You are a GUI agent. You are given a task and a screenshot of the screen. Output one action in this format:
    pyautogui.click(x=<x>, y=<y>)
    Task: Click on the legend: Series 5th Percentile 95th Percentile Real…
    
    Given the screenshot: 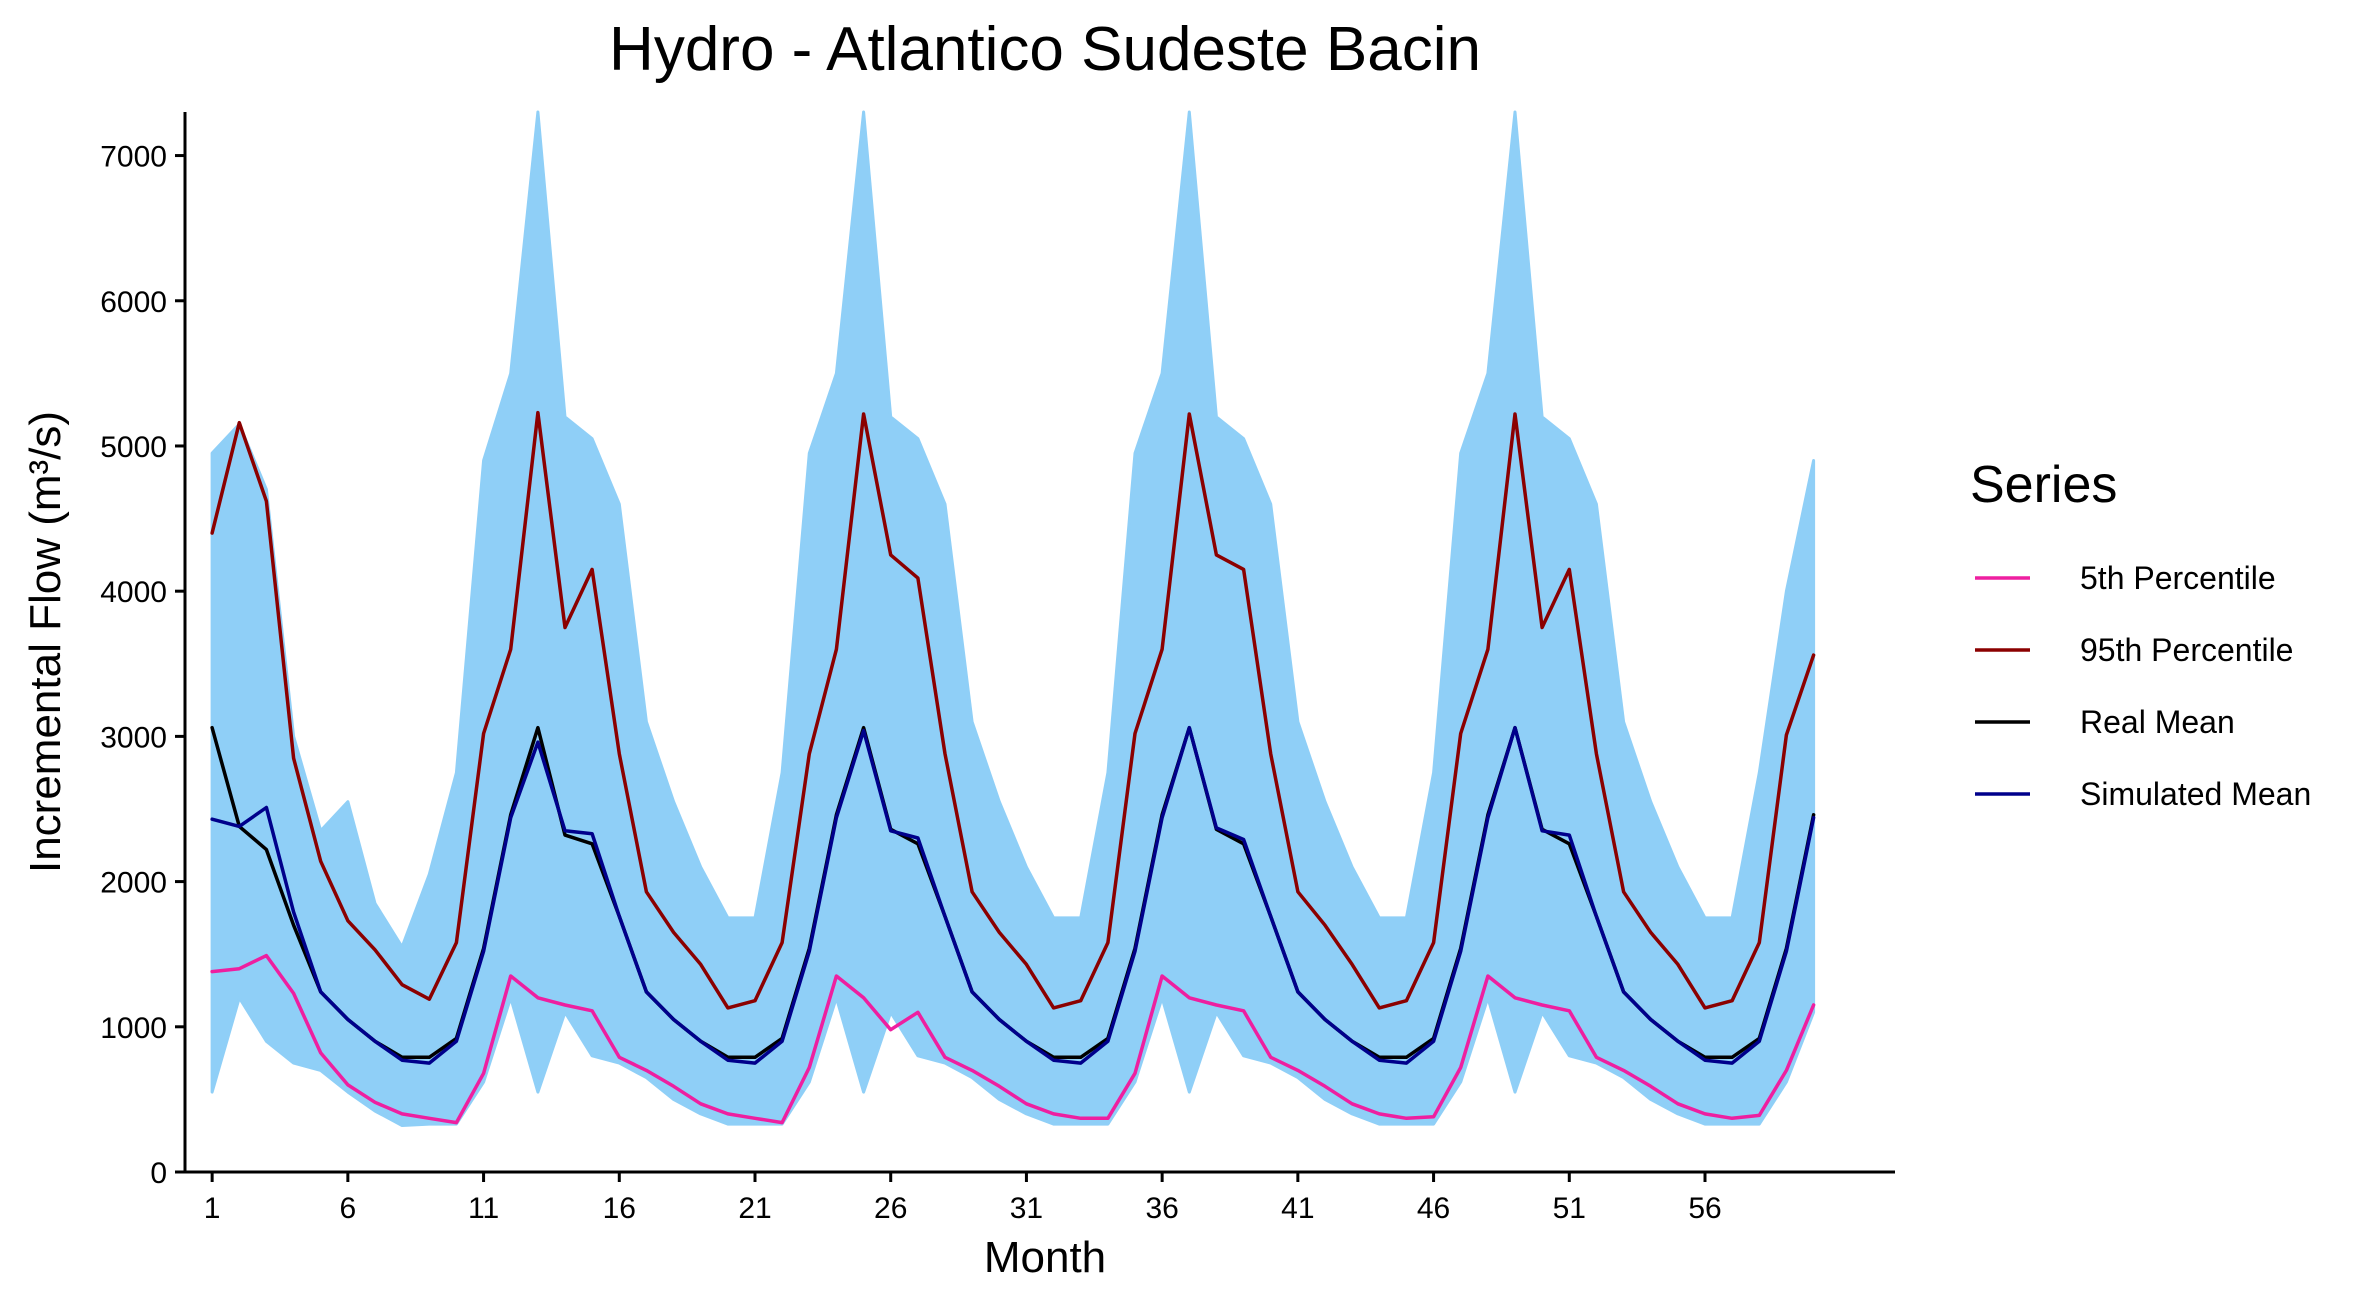 What is the action you would take?
    pyautogui.click(x=2140, y=634)
    